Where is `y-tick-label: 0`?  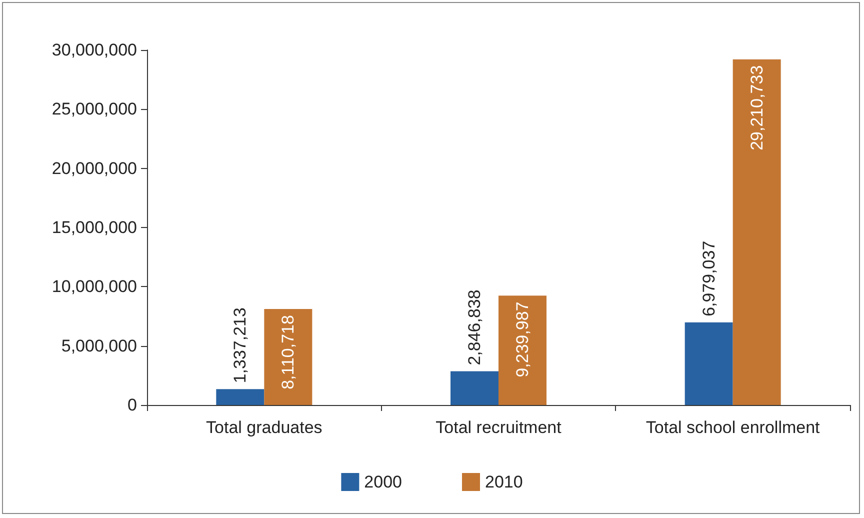
y-tick-label: 0 is located at coordinates (132, 405).